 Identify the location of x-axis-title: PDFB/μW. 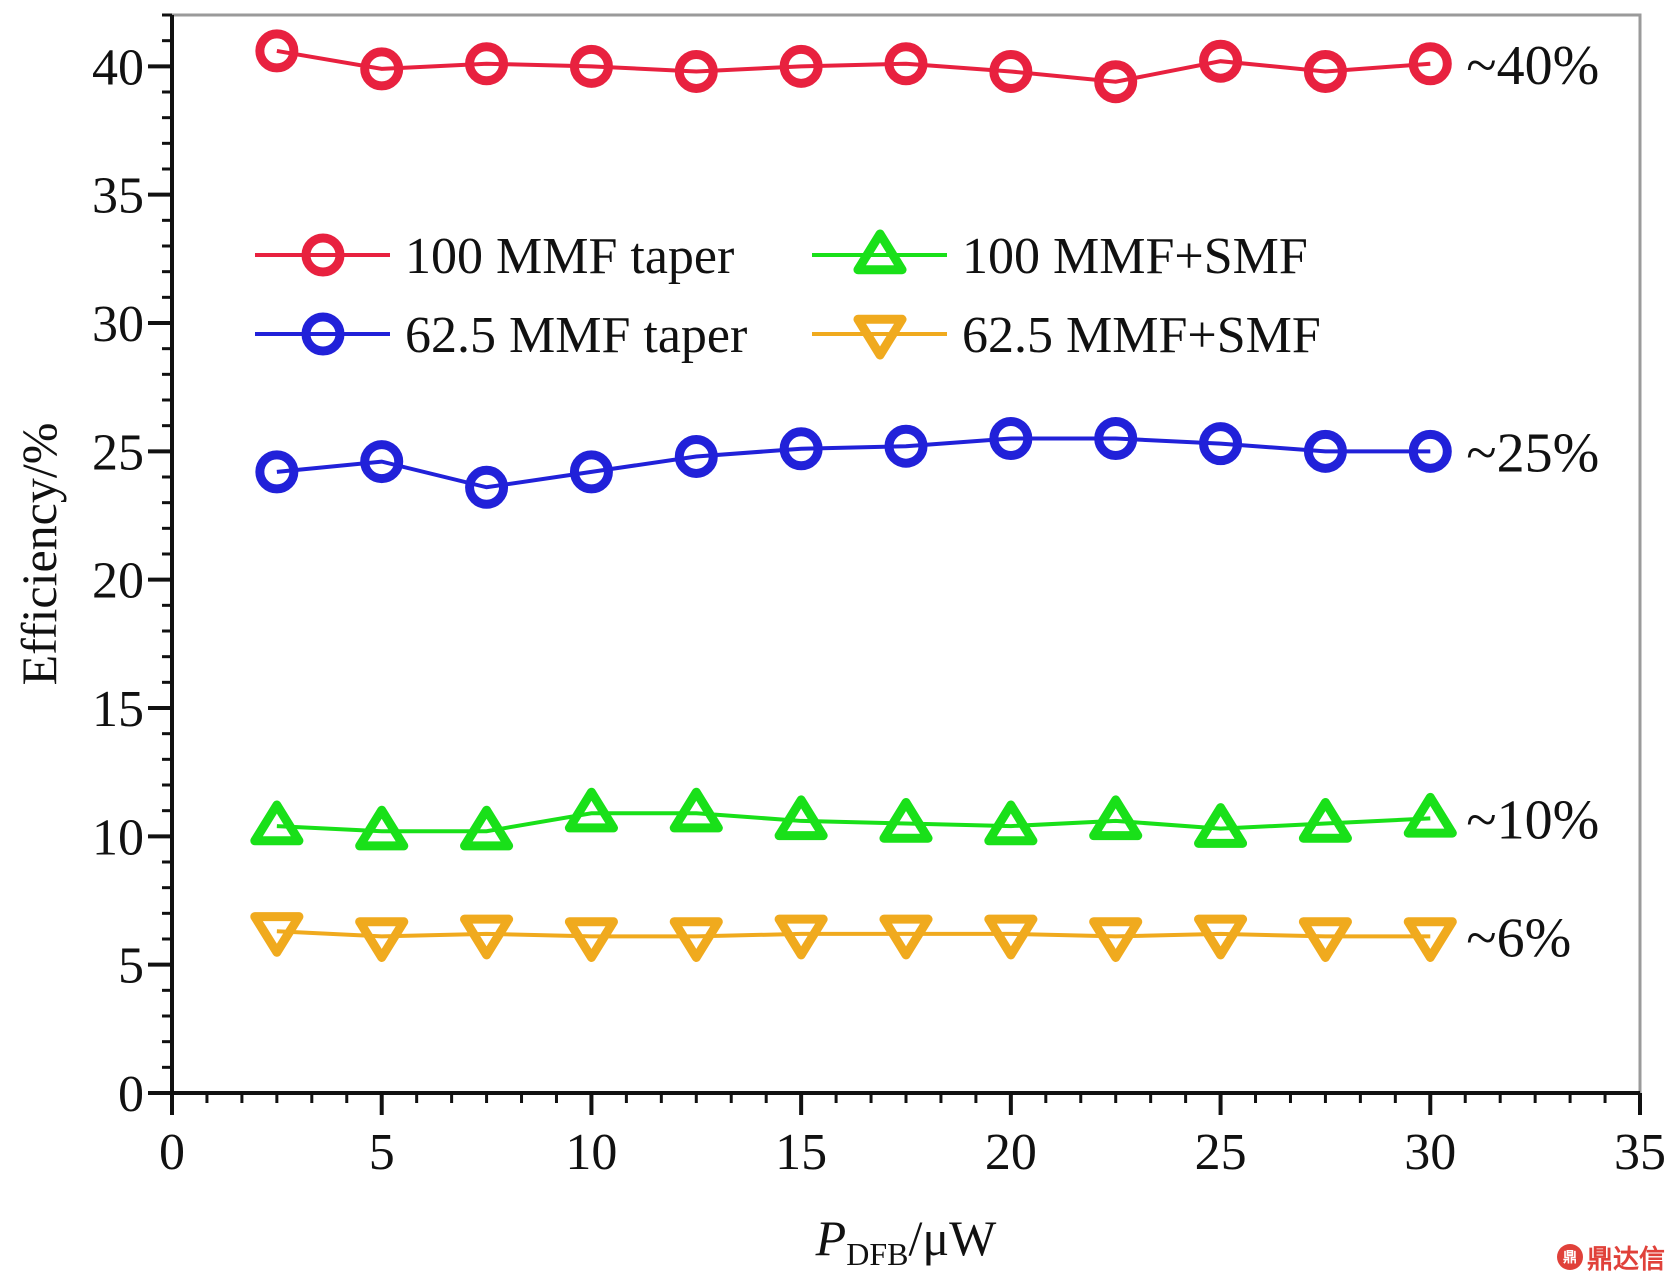
(906, 1241).